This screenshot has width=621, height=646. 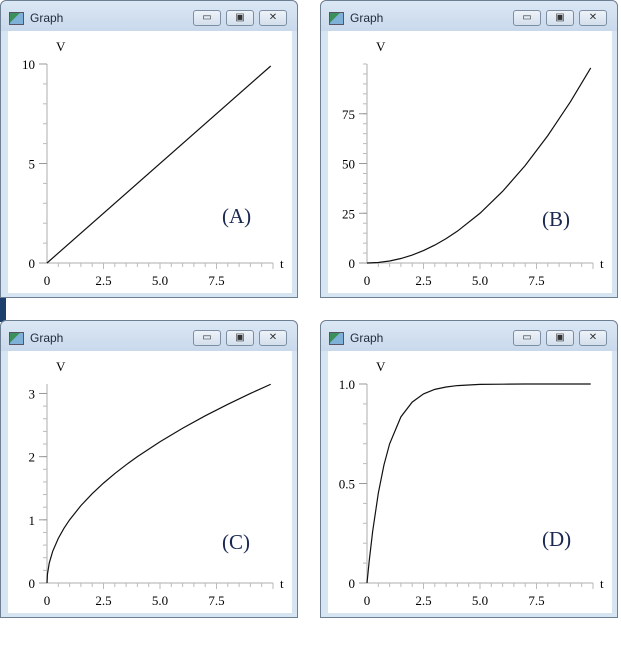 What do you see at coordinates (32, 520) in the screenshot?
I see `y-tick-label: 1` at bounding box center [32, 520].